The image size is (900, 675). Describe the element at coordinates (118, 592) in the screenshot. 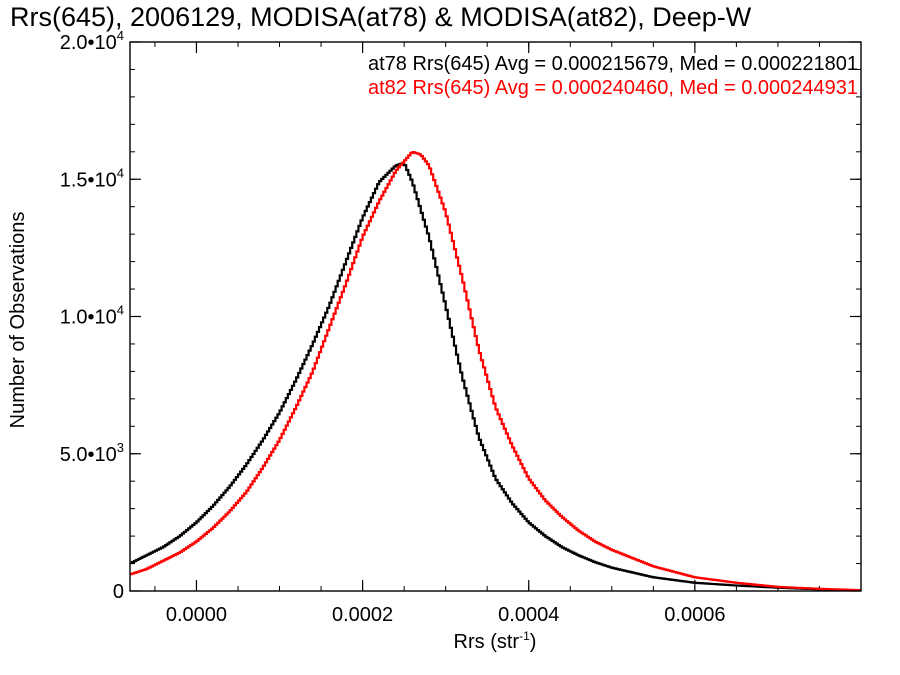

I see `y-tick-label: 0` at that location.